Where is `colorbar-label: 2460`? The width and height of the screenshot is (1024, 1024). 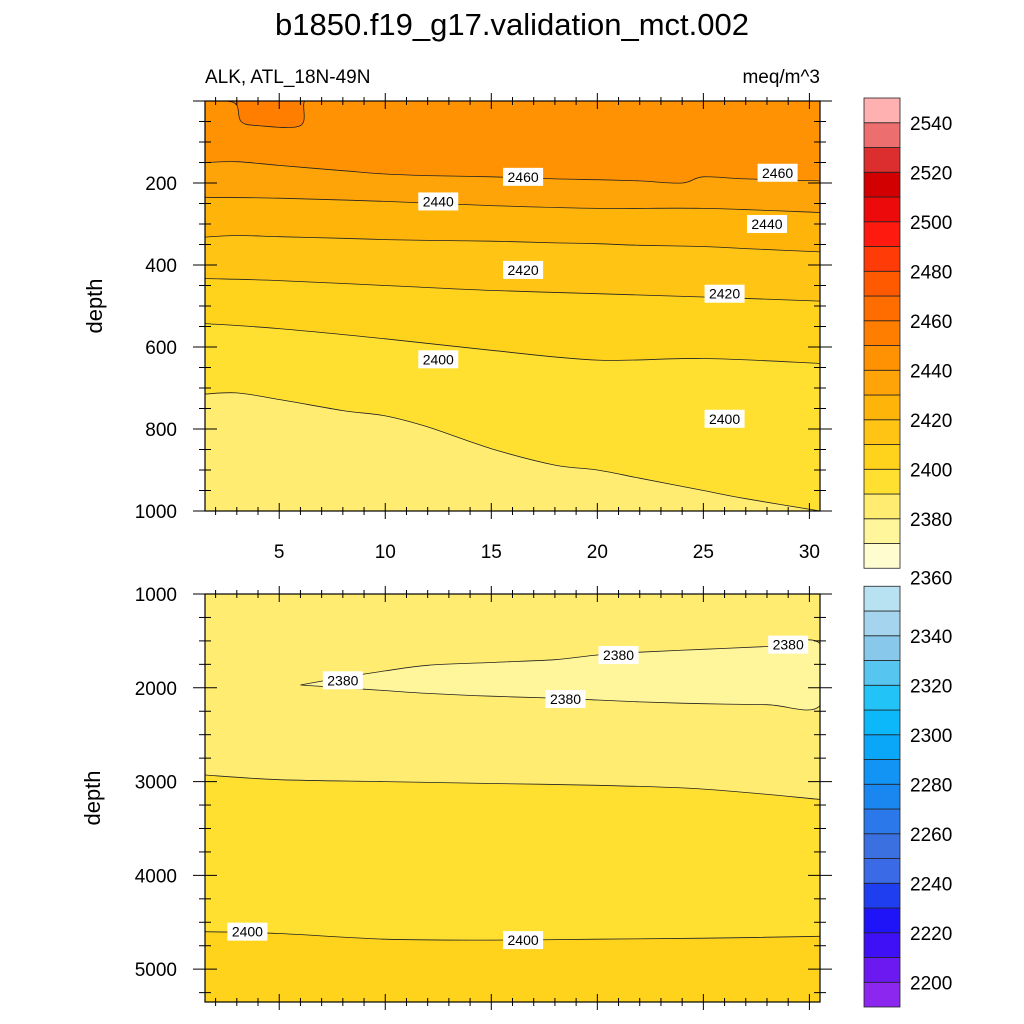
colorbar-label: 2460 is located at coordinates (931, 322).